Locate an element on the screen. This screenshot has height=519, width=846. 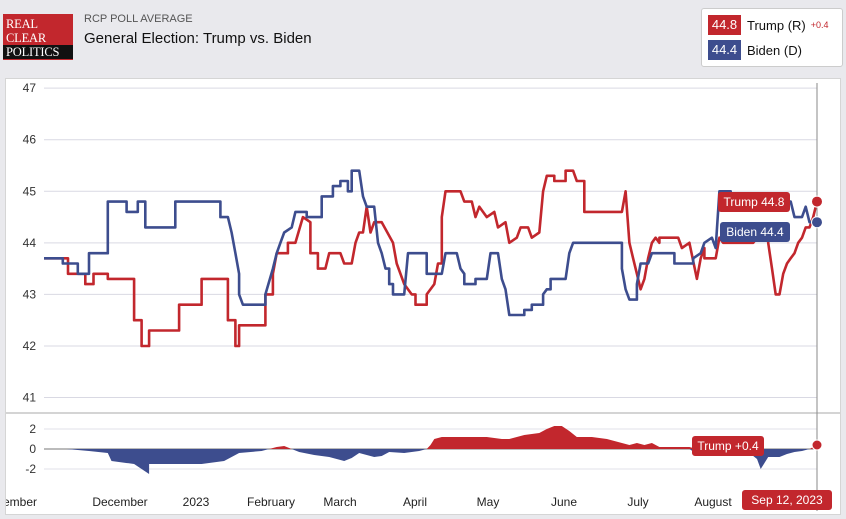
date-label: Sep 12, 2023 is located at coordinates (787, 500).